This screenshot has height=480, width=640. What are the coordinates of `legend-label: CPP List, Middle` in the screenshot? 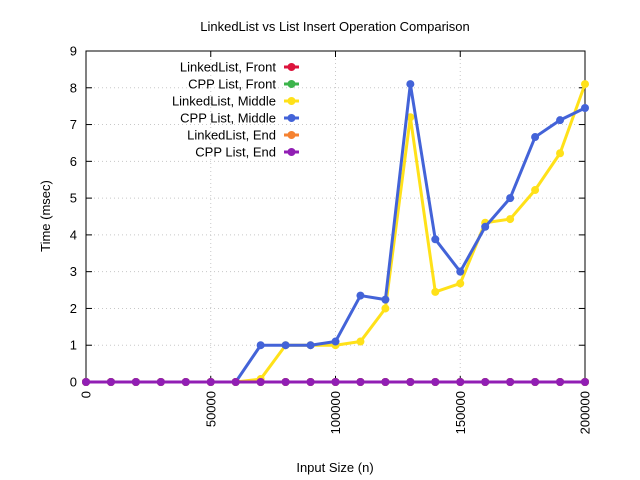 It's located at (228, 118).